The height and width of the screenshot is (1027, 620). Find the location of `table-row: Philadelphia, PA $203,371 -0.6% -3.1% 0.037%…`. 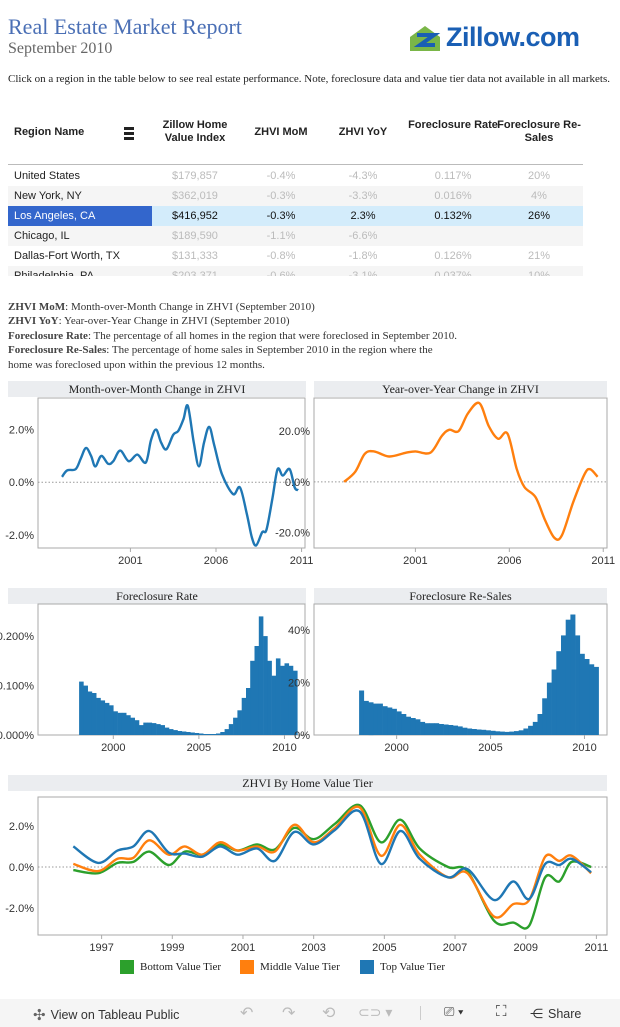

table-row: Philadelphia, PA $203,371 -0.6% -3.1% 0.037%… is located at coordinates (295, 271).